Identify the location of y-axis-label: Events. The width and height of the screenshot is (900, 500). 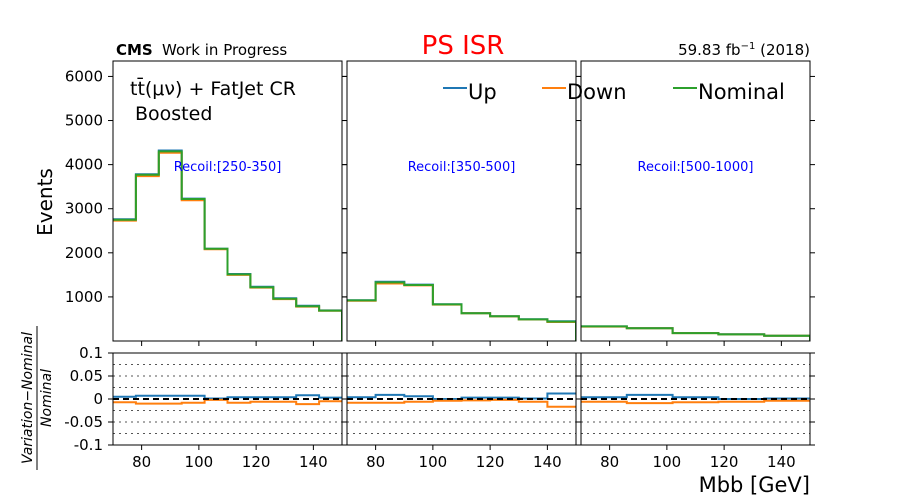
(45, 202).